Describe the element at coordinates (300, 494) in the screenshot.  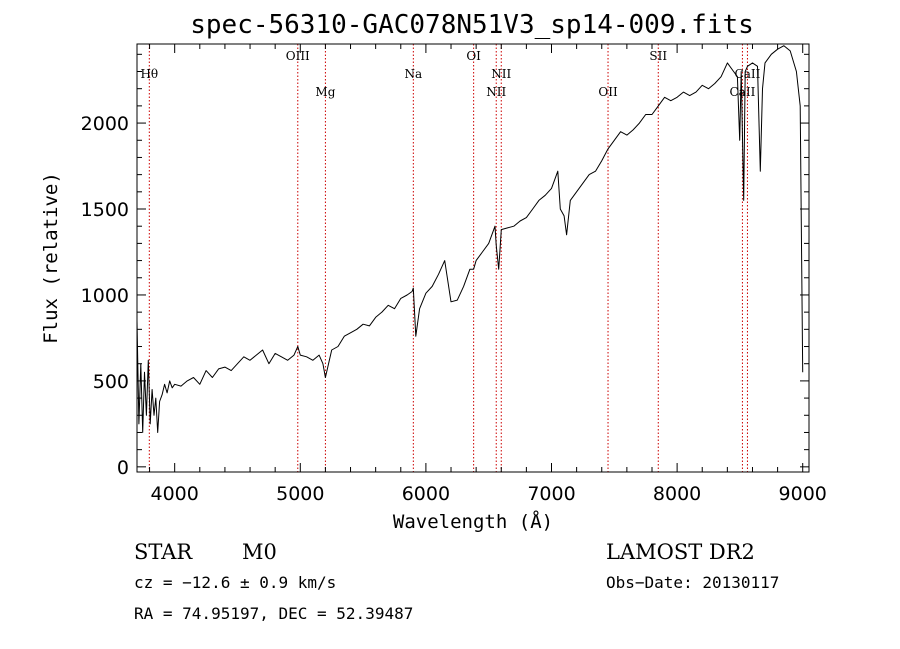
I see `x-tick-label-1: 5000` at that location.